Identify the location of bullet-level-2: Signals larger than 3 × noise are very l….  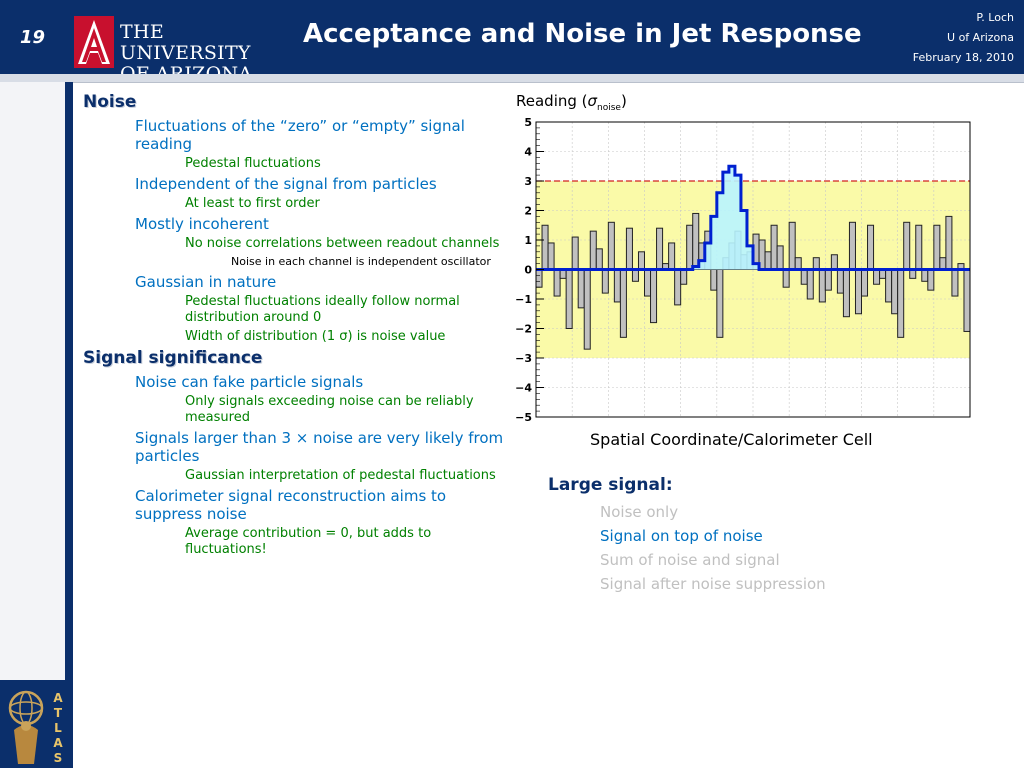
(319, 447).